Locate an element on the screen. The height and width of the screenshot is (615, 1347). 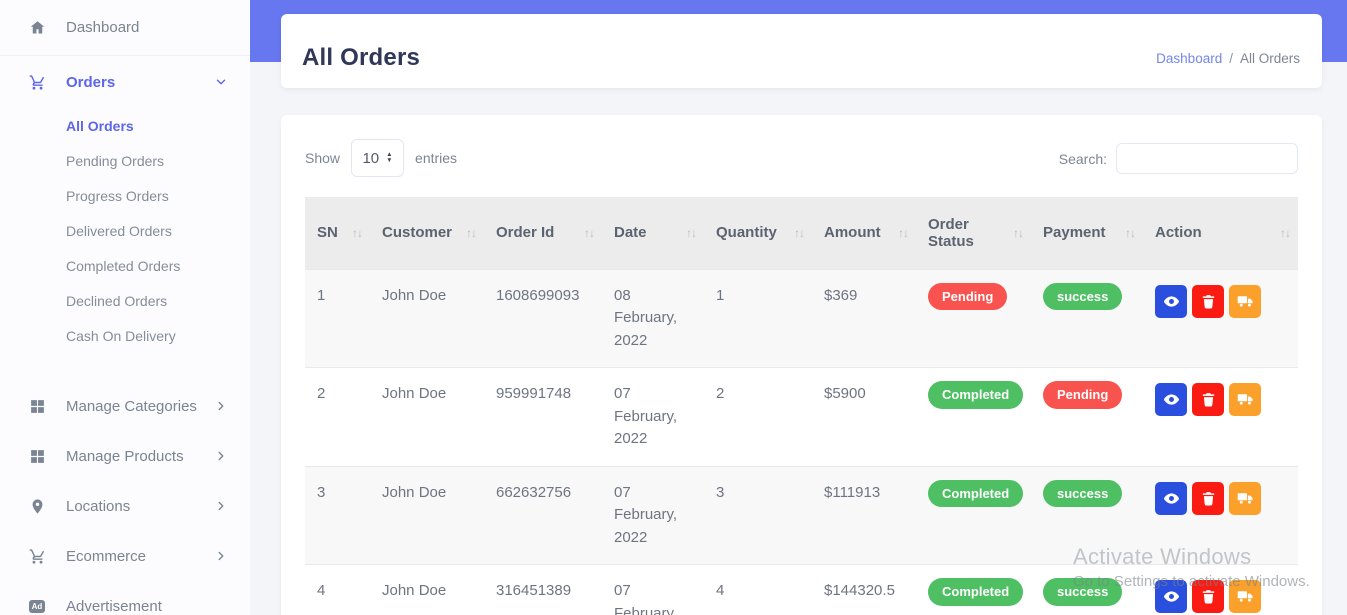
sidebar-item-ecommerce: Ecommerce is located at coordinates (125, 556).